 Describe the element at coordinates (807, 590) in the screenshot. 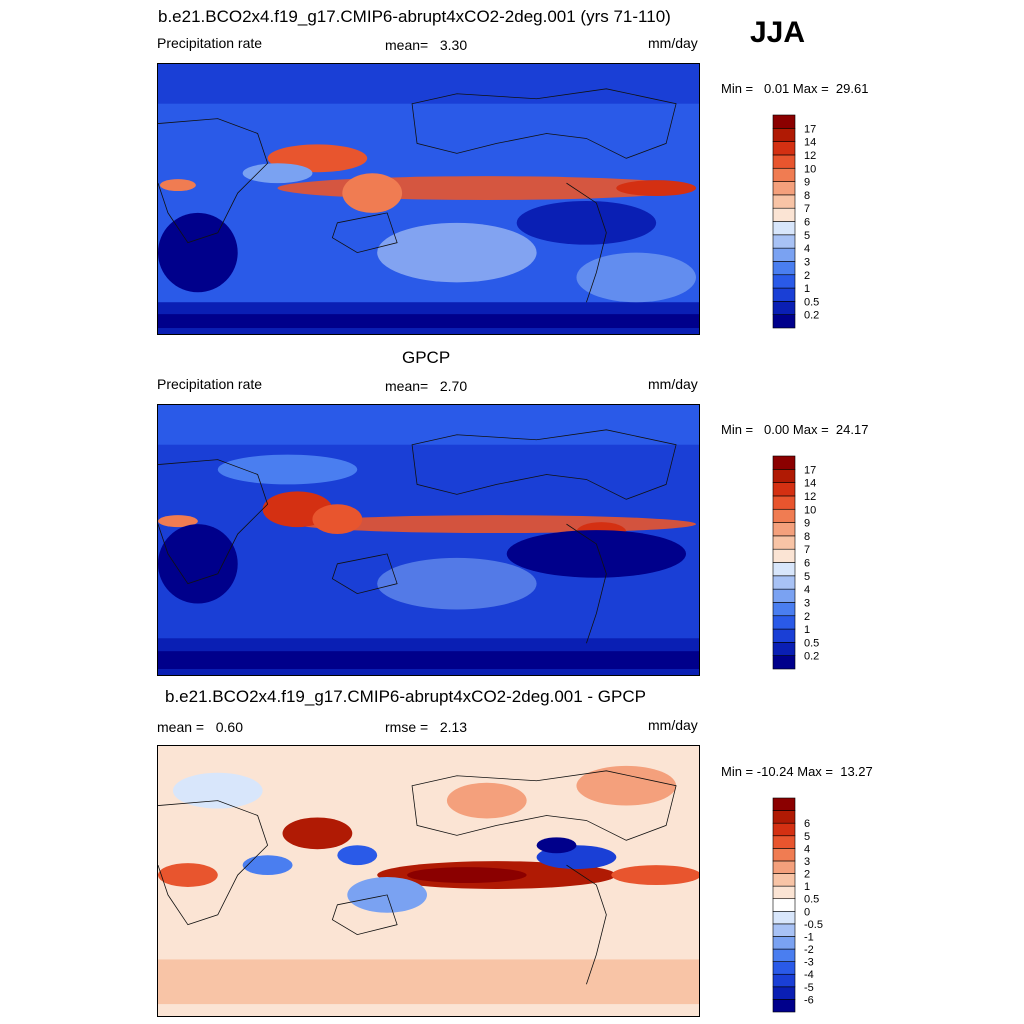

I see `panel-2-colorbar-tick-label: 4` at that location.